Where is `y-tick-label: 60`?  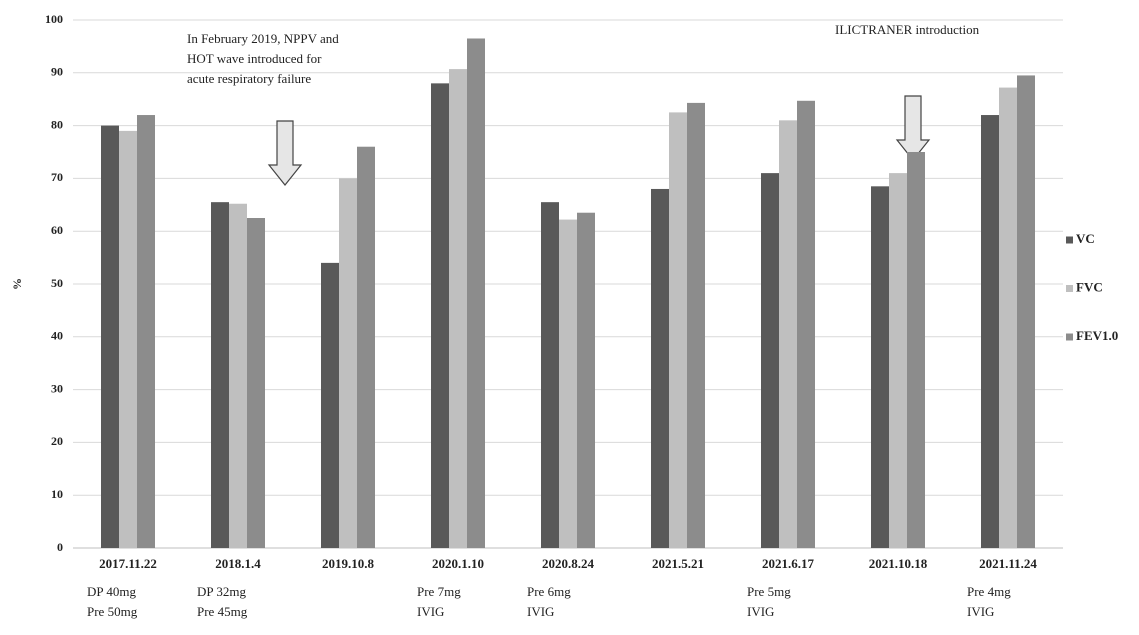
y-tick-label: 60 is located at coordinates (57, 230).